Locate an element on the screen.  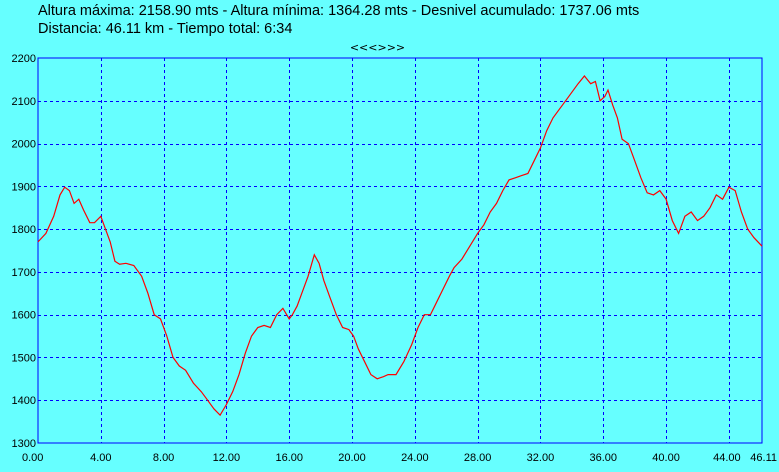
y-tick-label: 1500 is located at coordinates (24, 358).